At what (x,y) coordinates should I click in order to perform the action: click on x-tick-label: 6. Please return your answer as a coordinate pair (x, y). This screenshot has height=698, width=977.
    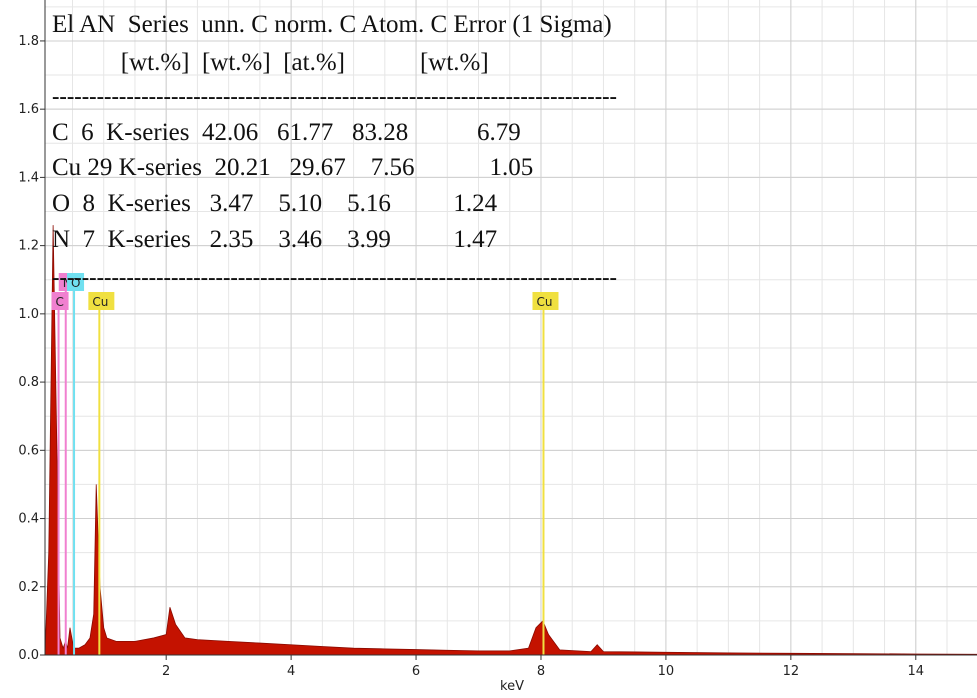
    Looking at the image, I should click on (416, 671).